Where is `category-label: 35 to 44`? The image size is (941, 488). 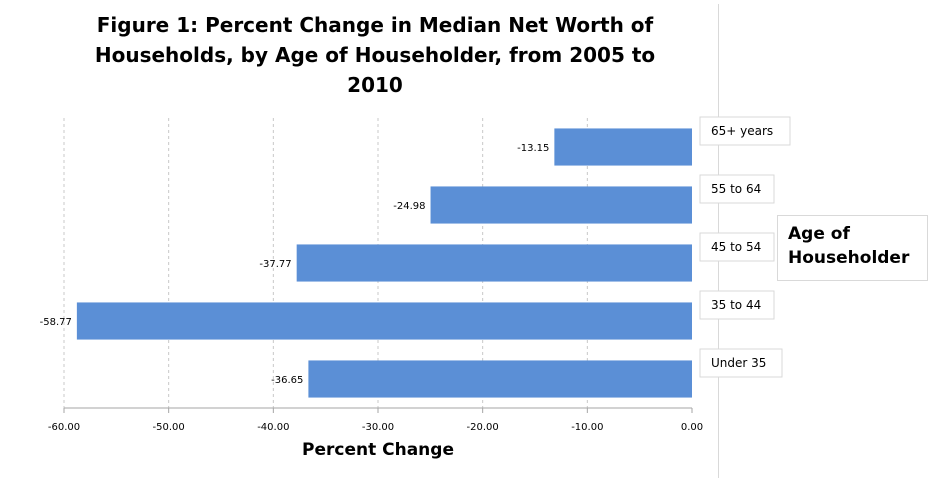 category-label: 35 to 44 is located at coordinates (736, 305).